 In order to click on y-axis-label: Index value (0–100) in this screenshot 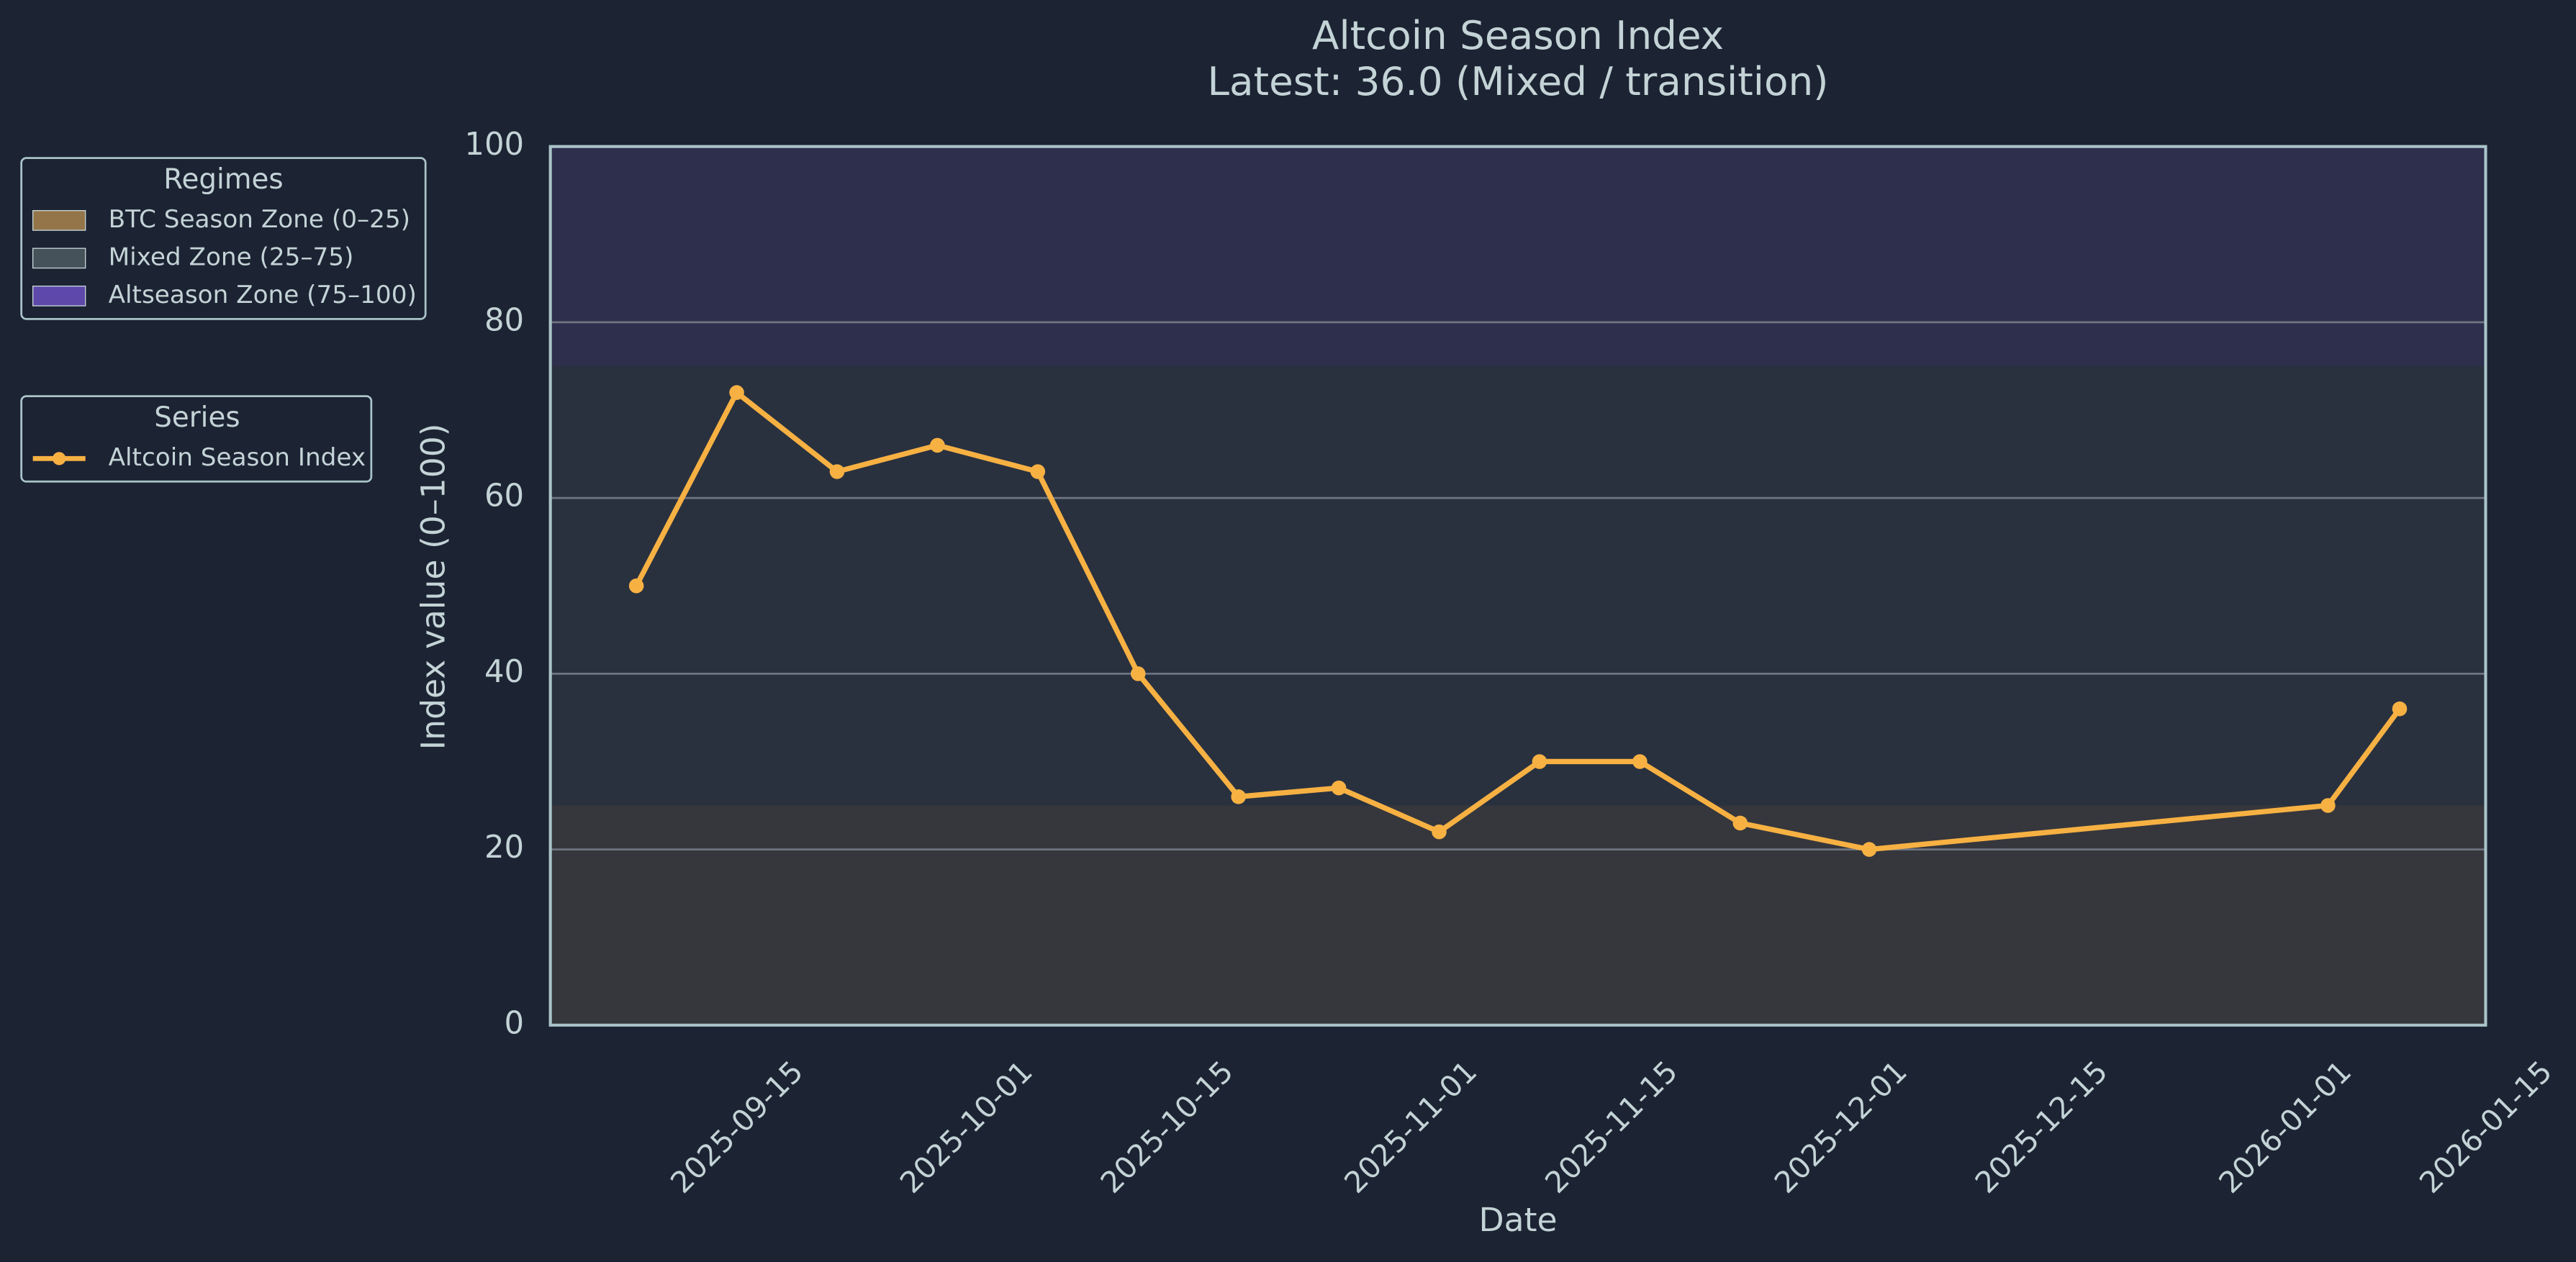, I will do `click(433, 586)`.